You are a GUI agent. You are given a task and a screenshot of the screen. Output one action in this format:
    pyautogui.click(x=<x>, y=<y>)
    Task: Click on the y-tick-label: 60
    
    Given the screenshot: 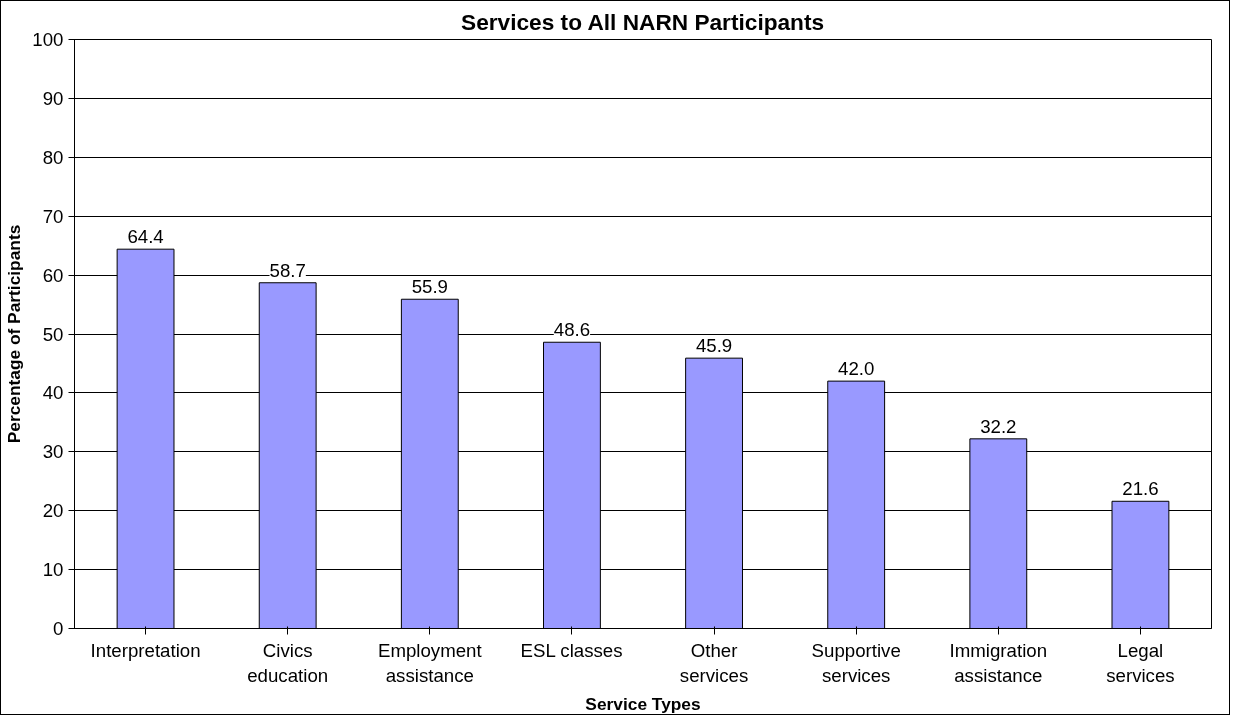 What is the action you would take?
    pyautogui.click(x=53, y=275)
    